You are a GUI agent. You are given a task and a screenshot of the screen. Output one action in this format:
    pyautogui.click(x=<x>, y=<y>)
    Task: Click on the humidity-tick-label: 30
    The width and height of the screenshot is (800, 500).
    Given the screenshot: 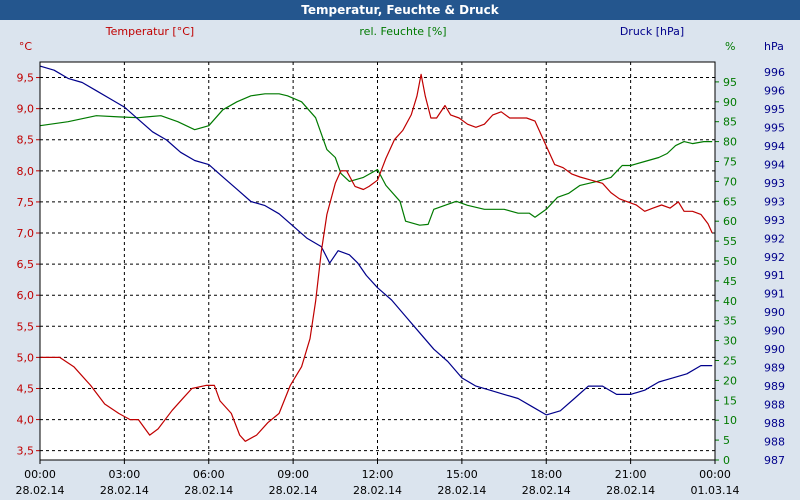 What is the action you would take?
    pyautogui.click(x=730, y=341)
    